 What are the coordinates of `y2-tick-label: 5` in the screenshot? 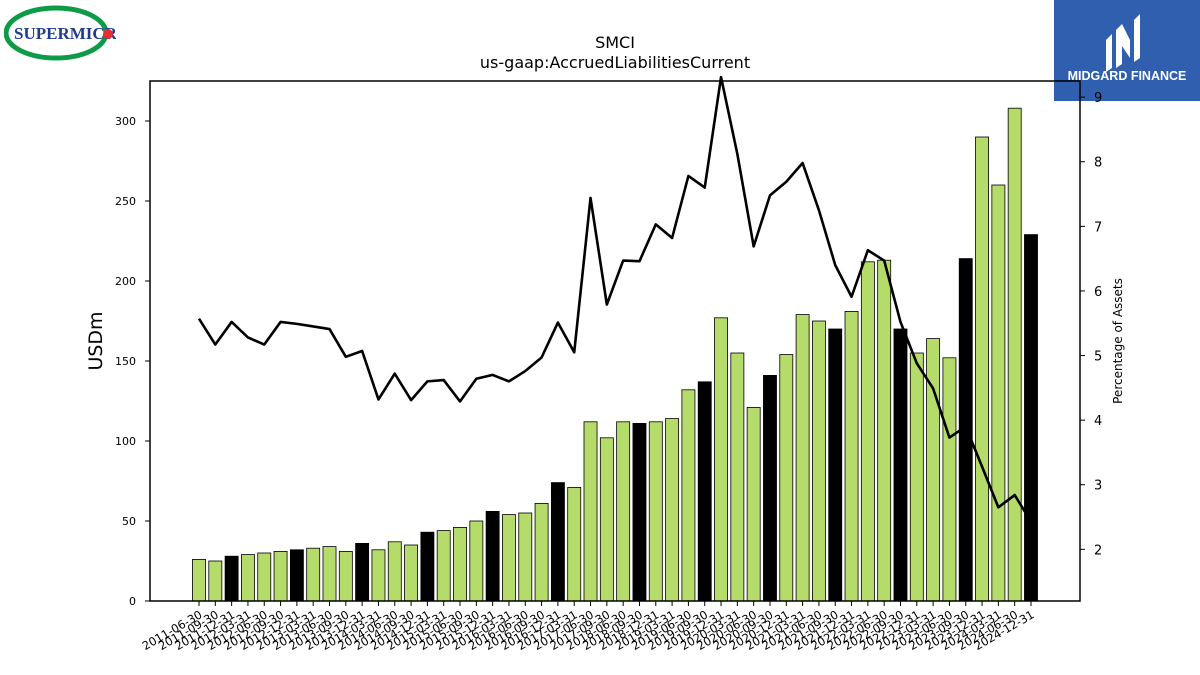 It's located at (1098, 357).